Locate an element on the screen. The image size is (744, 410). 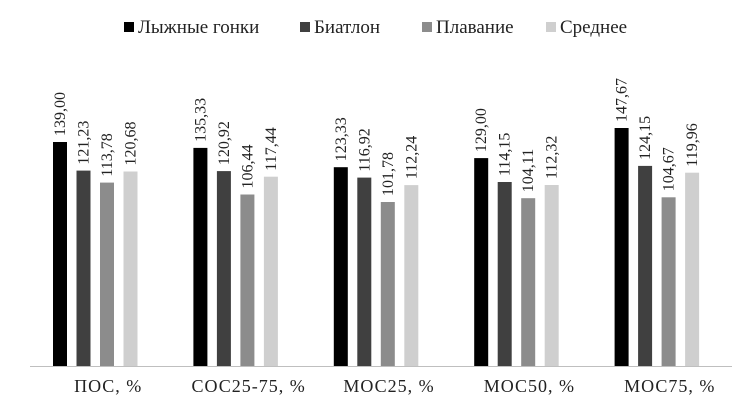
value-label-5-3: 104,67 is located at coordinates (669, 169).